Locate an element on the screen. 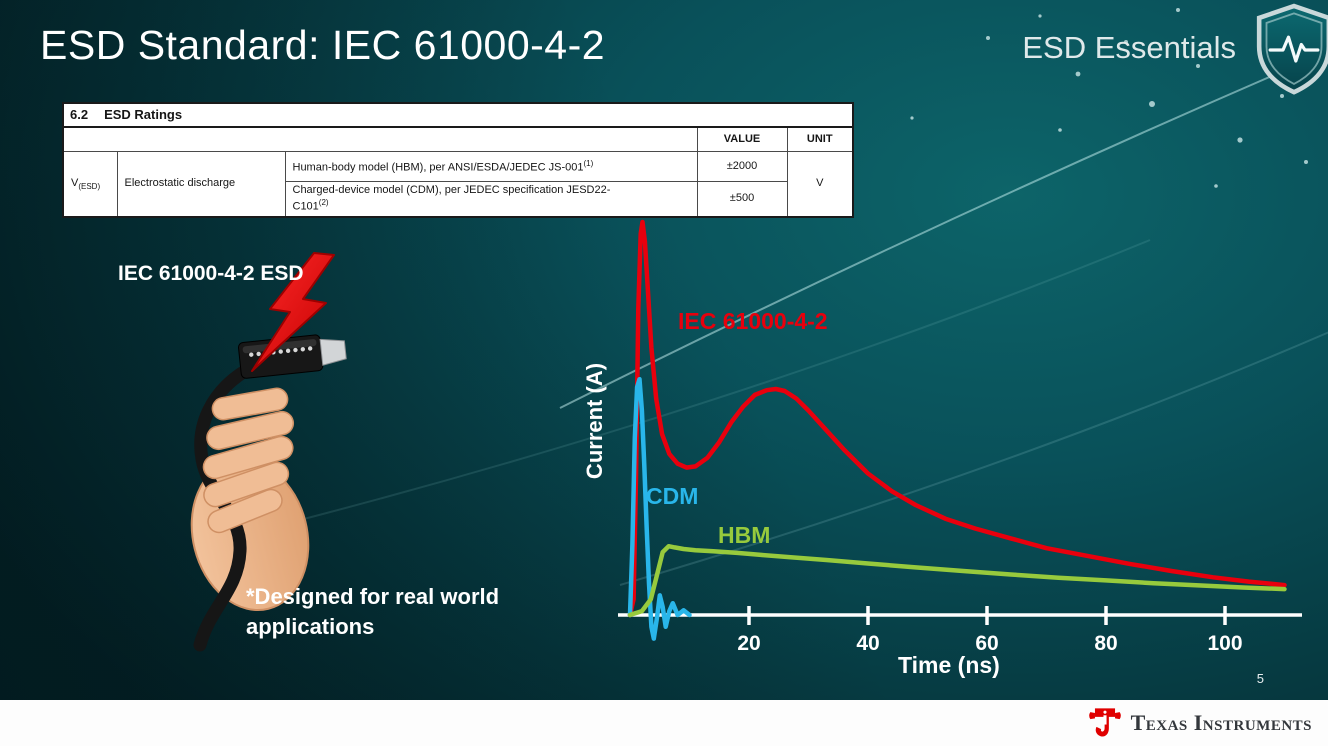 Image resolution: width=1328 pixels, height=746 pixels. series-curve-HBM is located at coordinates (957, 580).